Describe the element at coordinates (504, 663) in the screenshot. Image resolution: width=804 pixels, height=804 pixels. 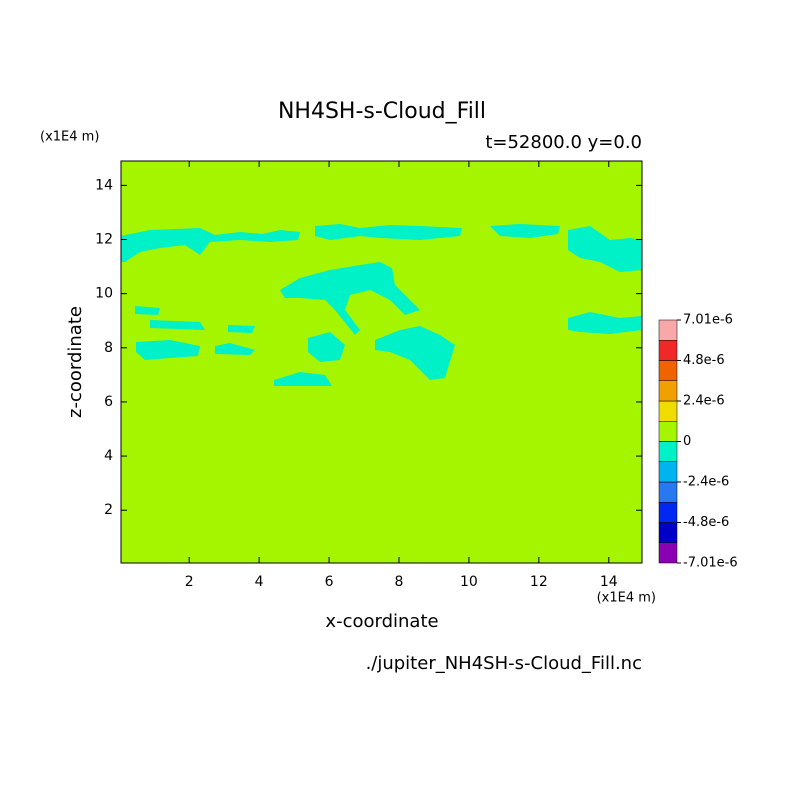
I see `source-file: ./jupiter_NH4SH-s-Cloud_Fill.nc` at that location.